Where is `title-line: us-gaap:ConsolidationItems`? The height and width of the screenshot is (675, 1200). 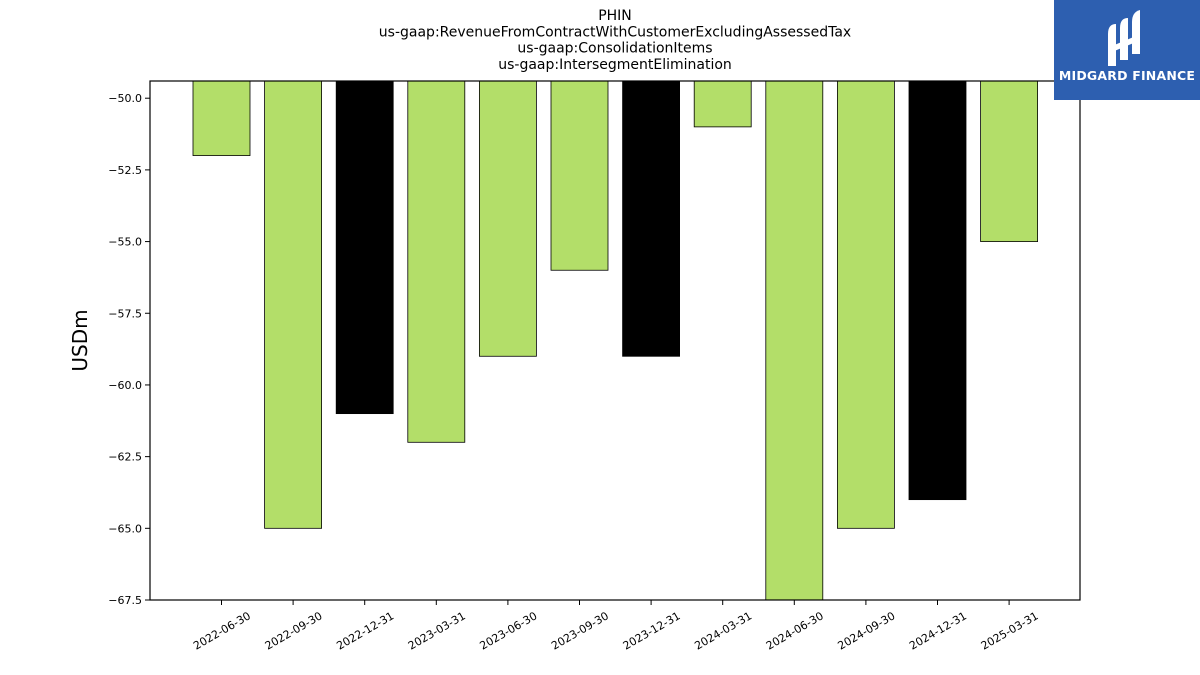
title-line: us-gaap:ConsolidationItems is located at coordinates (614, 49).